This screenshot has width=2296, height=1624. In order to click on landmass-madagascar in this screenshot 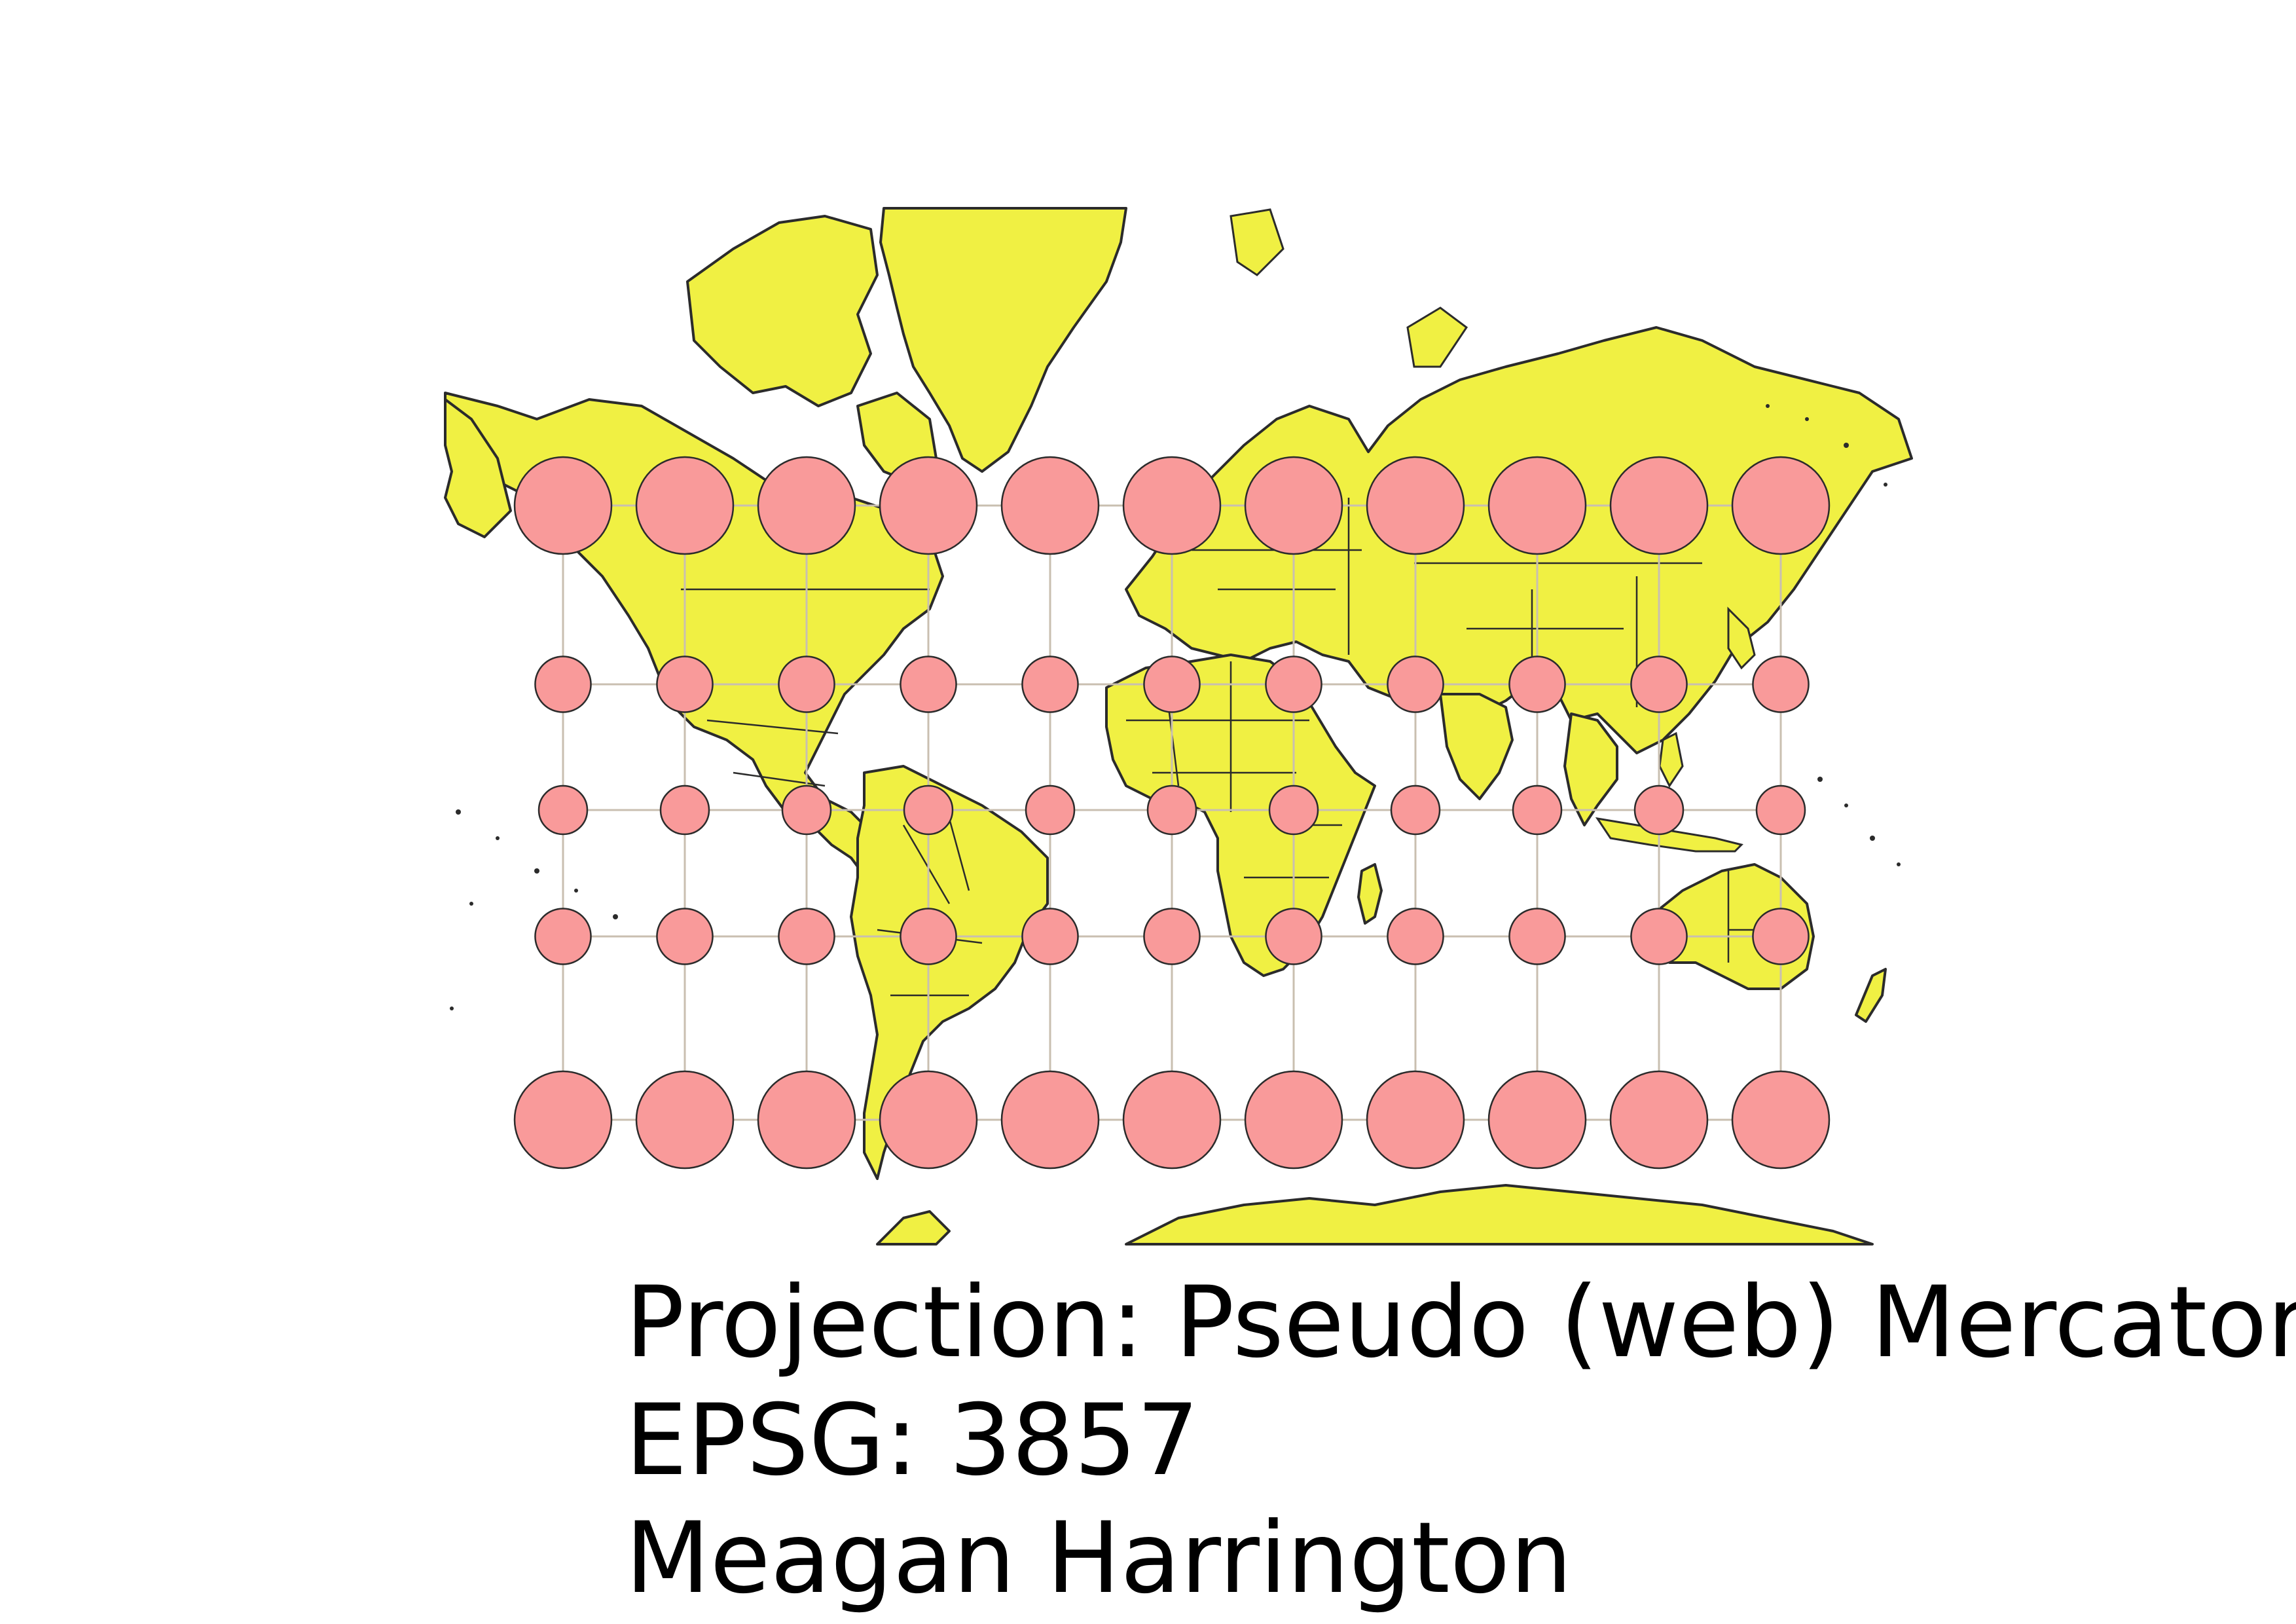, I will do `click(1370, 894)`.